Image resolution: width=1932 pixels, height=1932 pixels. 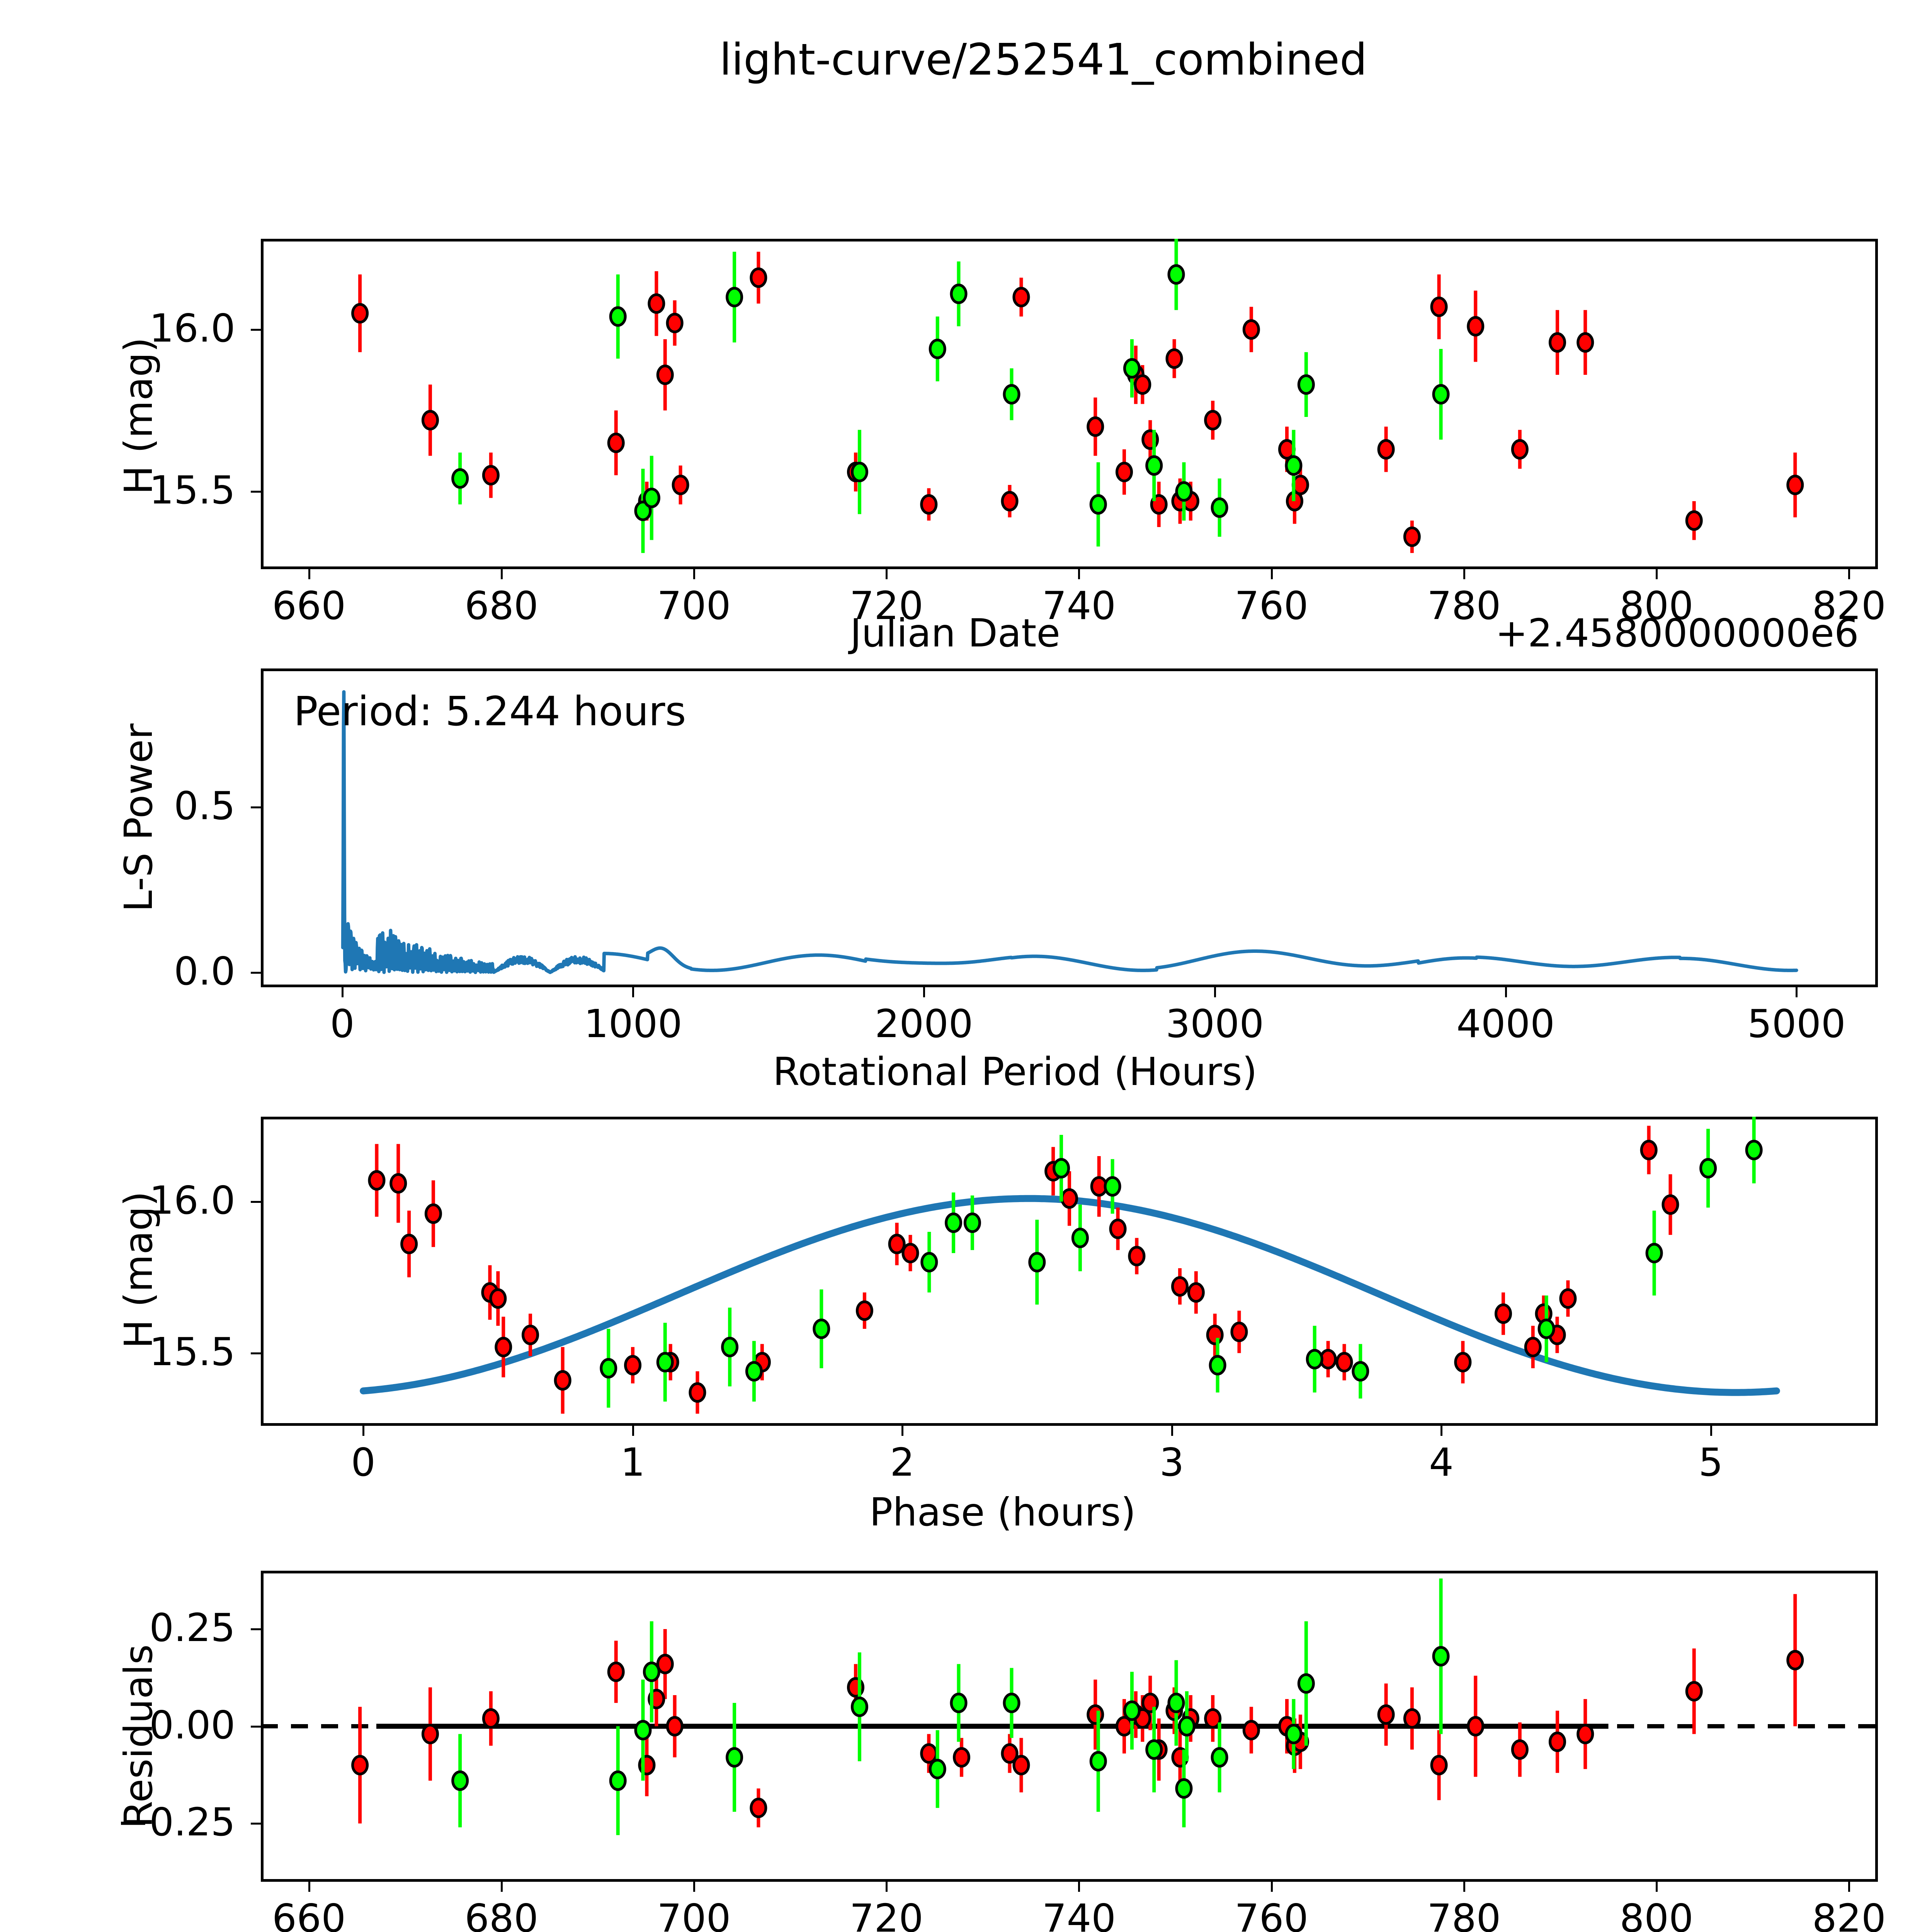 I want to click on period-annotation: Period: 5.244 hours, so click(x=490, y=712).